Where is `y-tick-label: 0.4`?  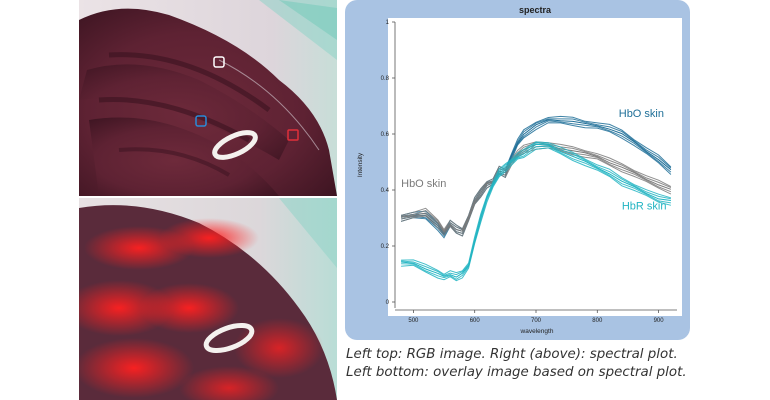 y-tick-label: 0.4 is located at coordinates (385, 191).